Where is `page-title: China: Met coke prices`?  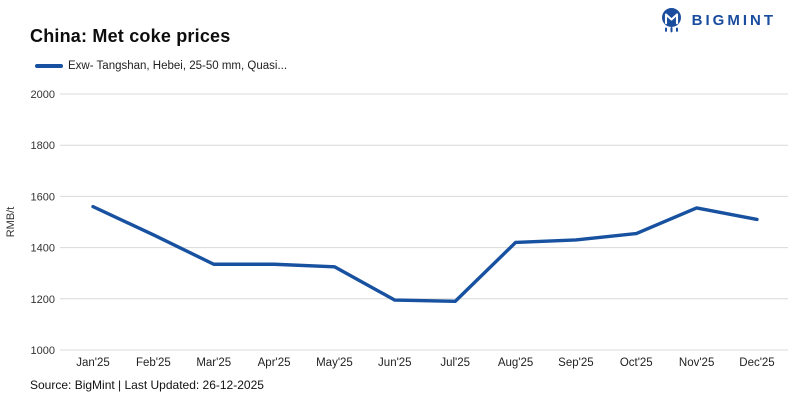 page-title: China: Met coke prices is located at coordinates (130, 36).